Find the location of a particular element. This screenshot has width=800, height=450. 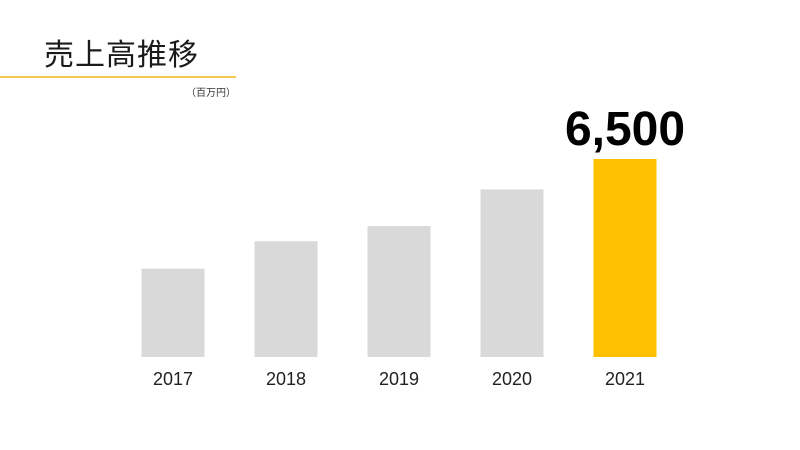

tick-label-2017: 2017 is located at coordinates (173, 379).